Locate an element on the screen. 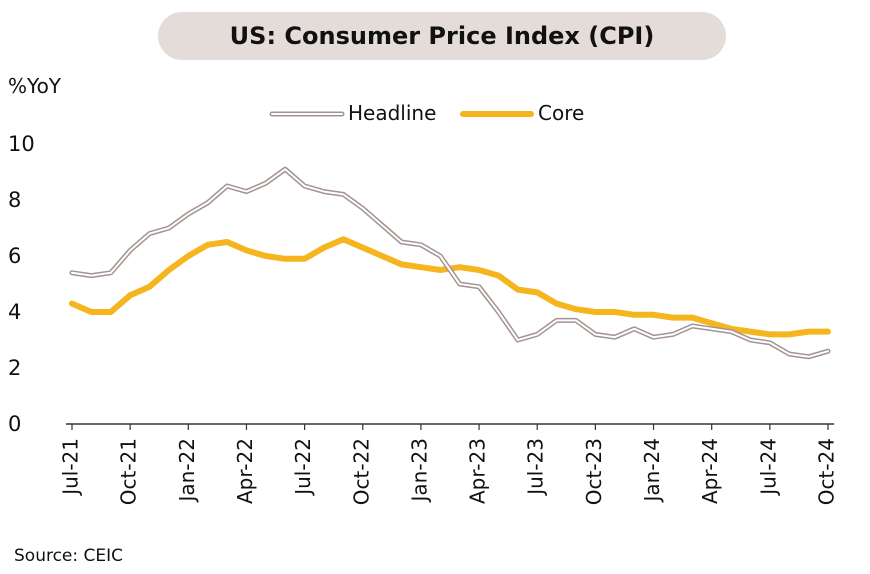  x-tick-label: Apr-23 is located at coordinates (478, 471).